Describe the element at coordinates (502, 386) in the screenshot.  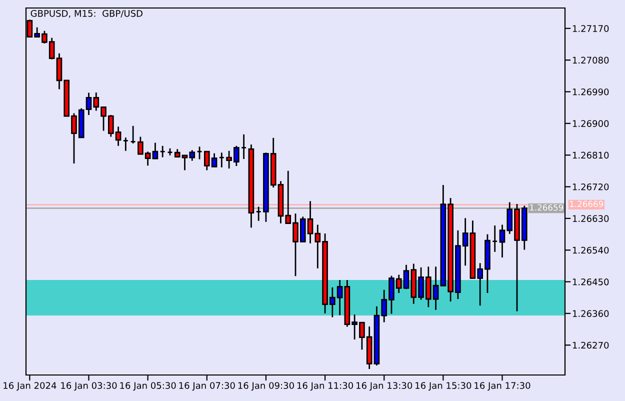
I see `x-tick-label: 16 Jan 17:30` at that location.